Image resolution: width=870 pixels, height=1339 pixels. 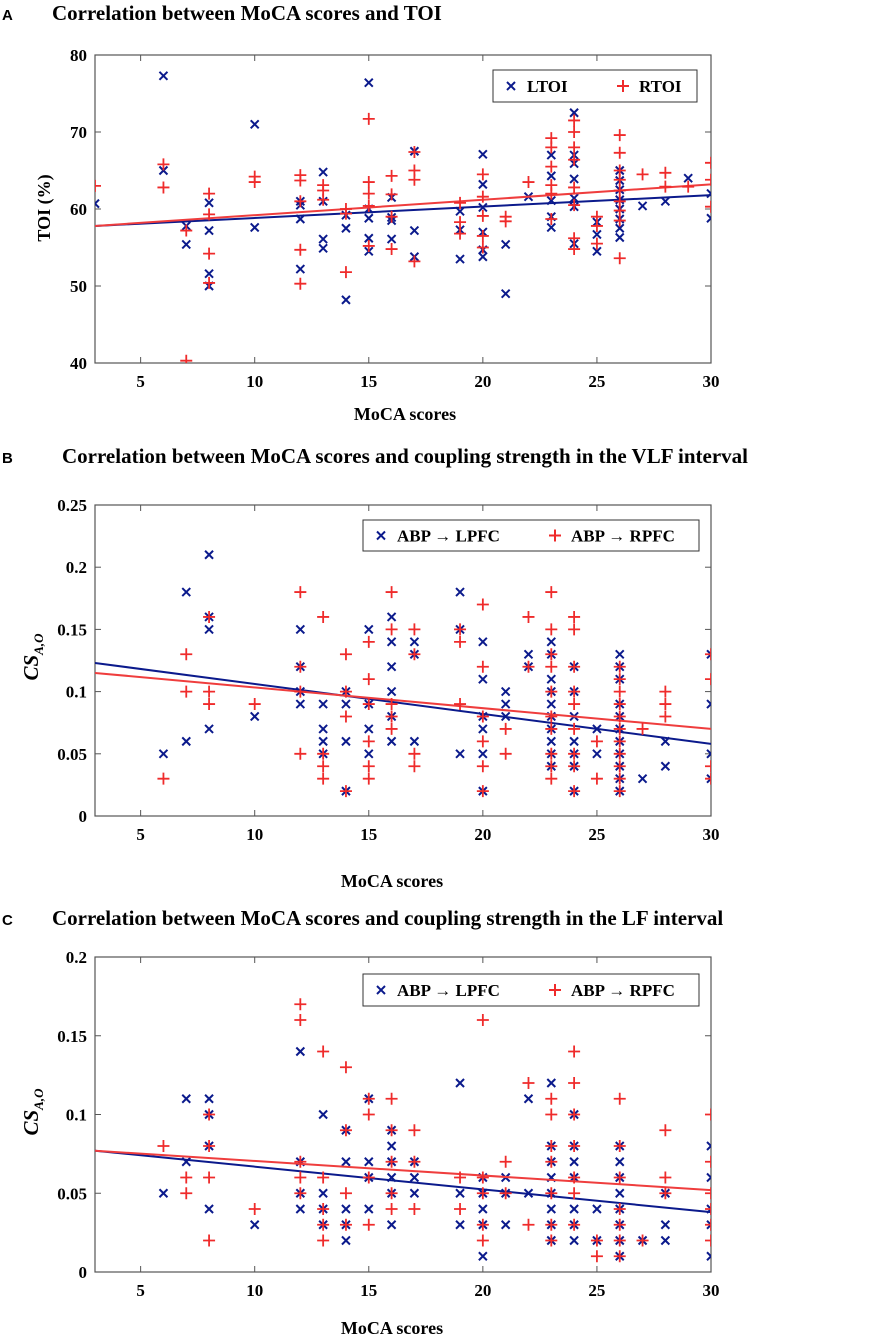 I want to click on panel-b-xtick-label: 10, so click(x=254, y=834).